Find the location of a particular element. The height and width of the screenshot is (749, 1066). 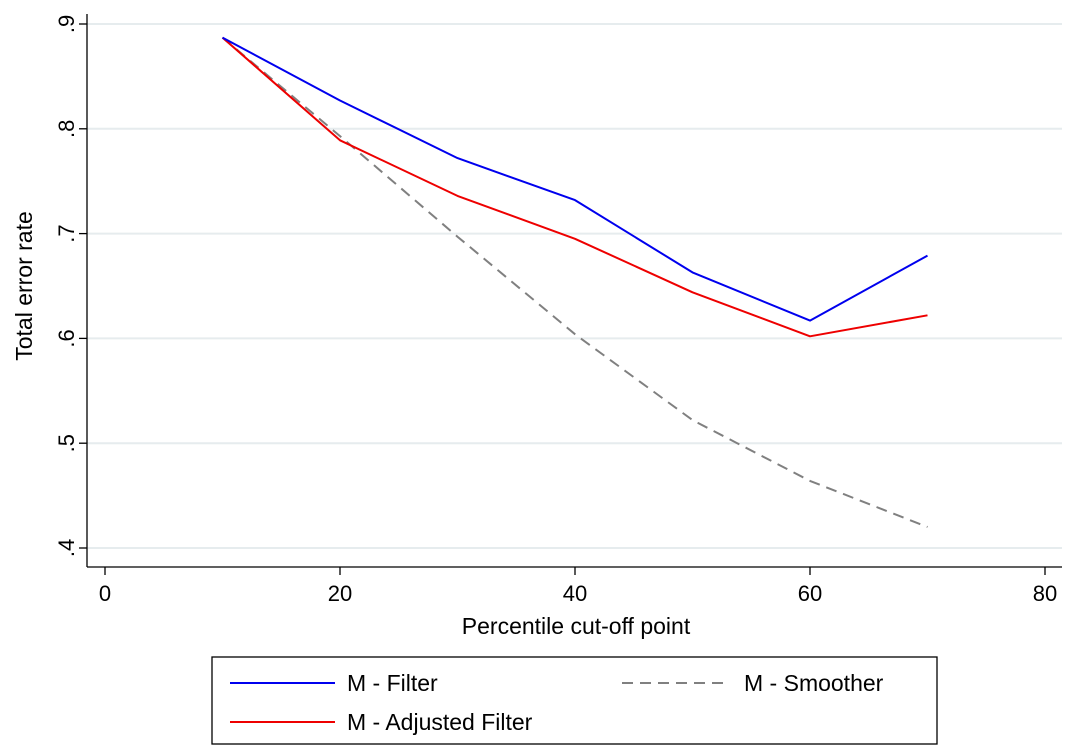

y-tick-label: .7 is located at coordinates (66, 233).